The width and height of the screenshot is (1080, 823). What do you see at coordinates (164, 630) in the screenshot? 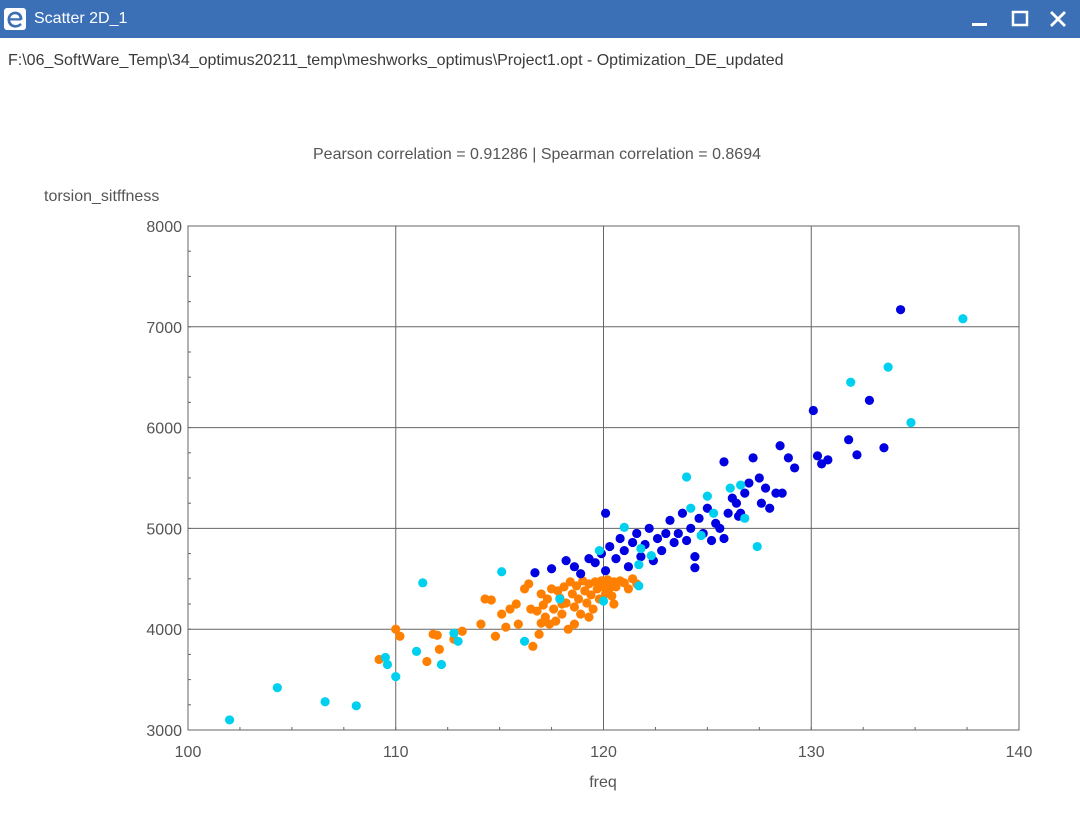
I see `y-tick-label-1: 4000` at bounding box center [164, 630].